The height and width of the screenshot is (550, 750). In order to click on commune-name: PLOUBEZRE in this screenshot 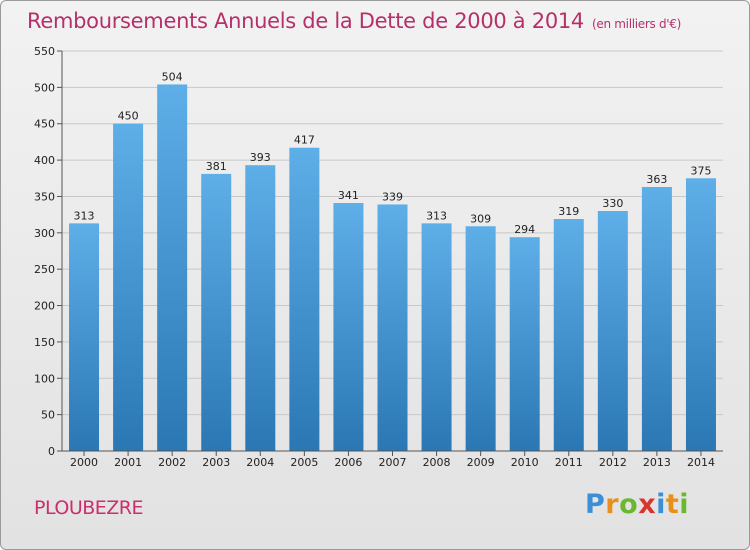, I will do `click(89, 508)`.